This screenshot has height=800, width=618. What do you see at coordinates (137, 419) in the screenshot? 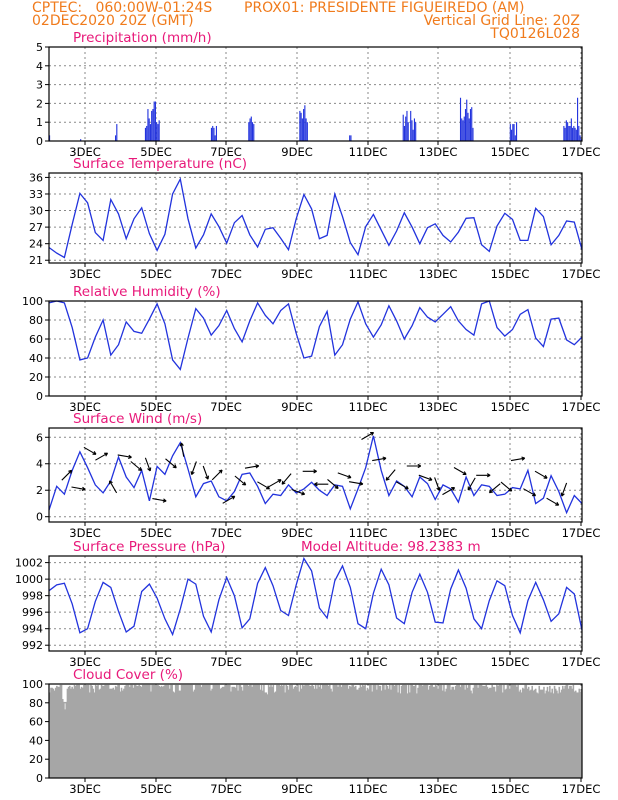
I see `panel-title: Surface Wind (m/s)` at bounding box center [137, 419].